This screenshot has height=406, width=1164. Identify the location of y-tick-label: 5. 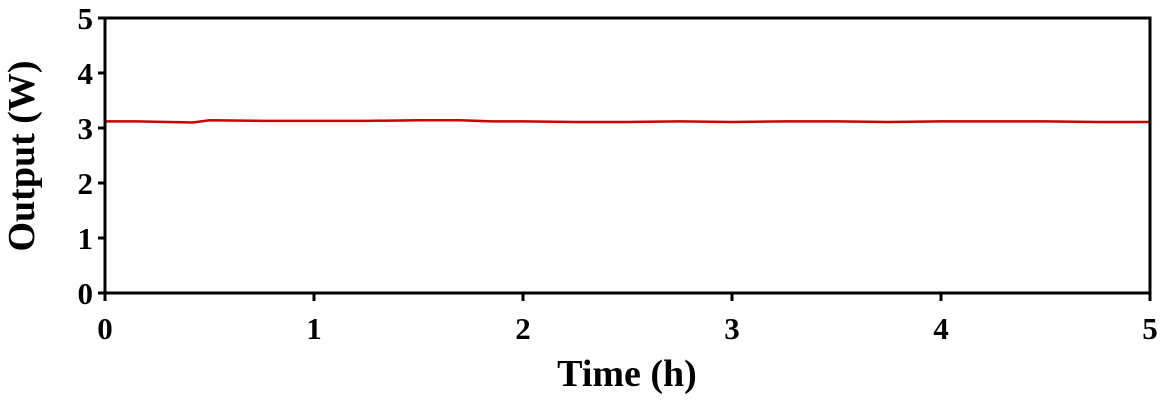
(86, 18).